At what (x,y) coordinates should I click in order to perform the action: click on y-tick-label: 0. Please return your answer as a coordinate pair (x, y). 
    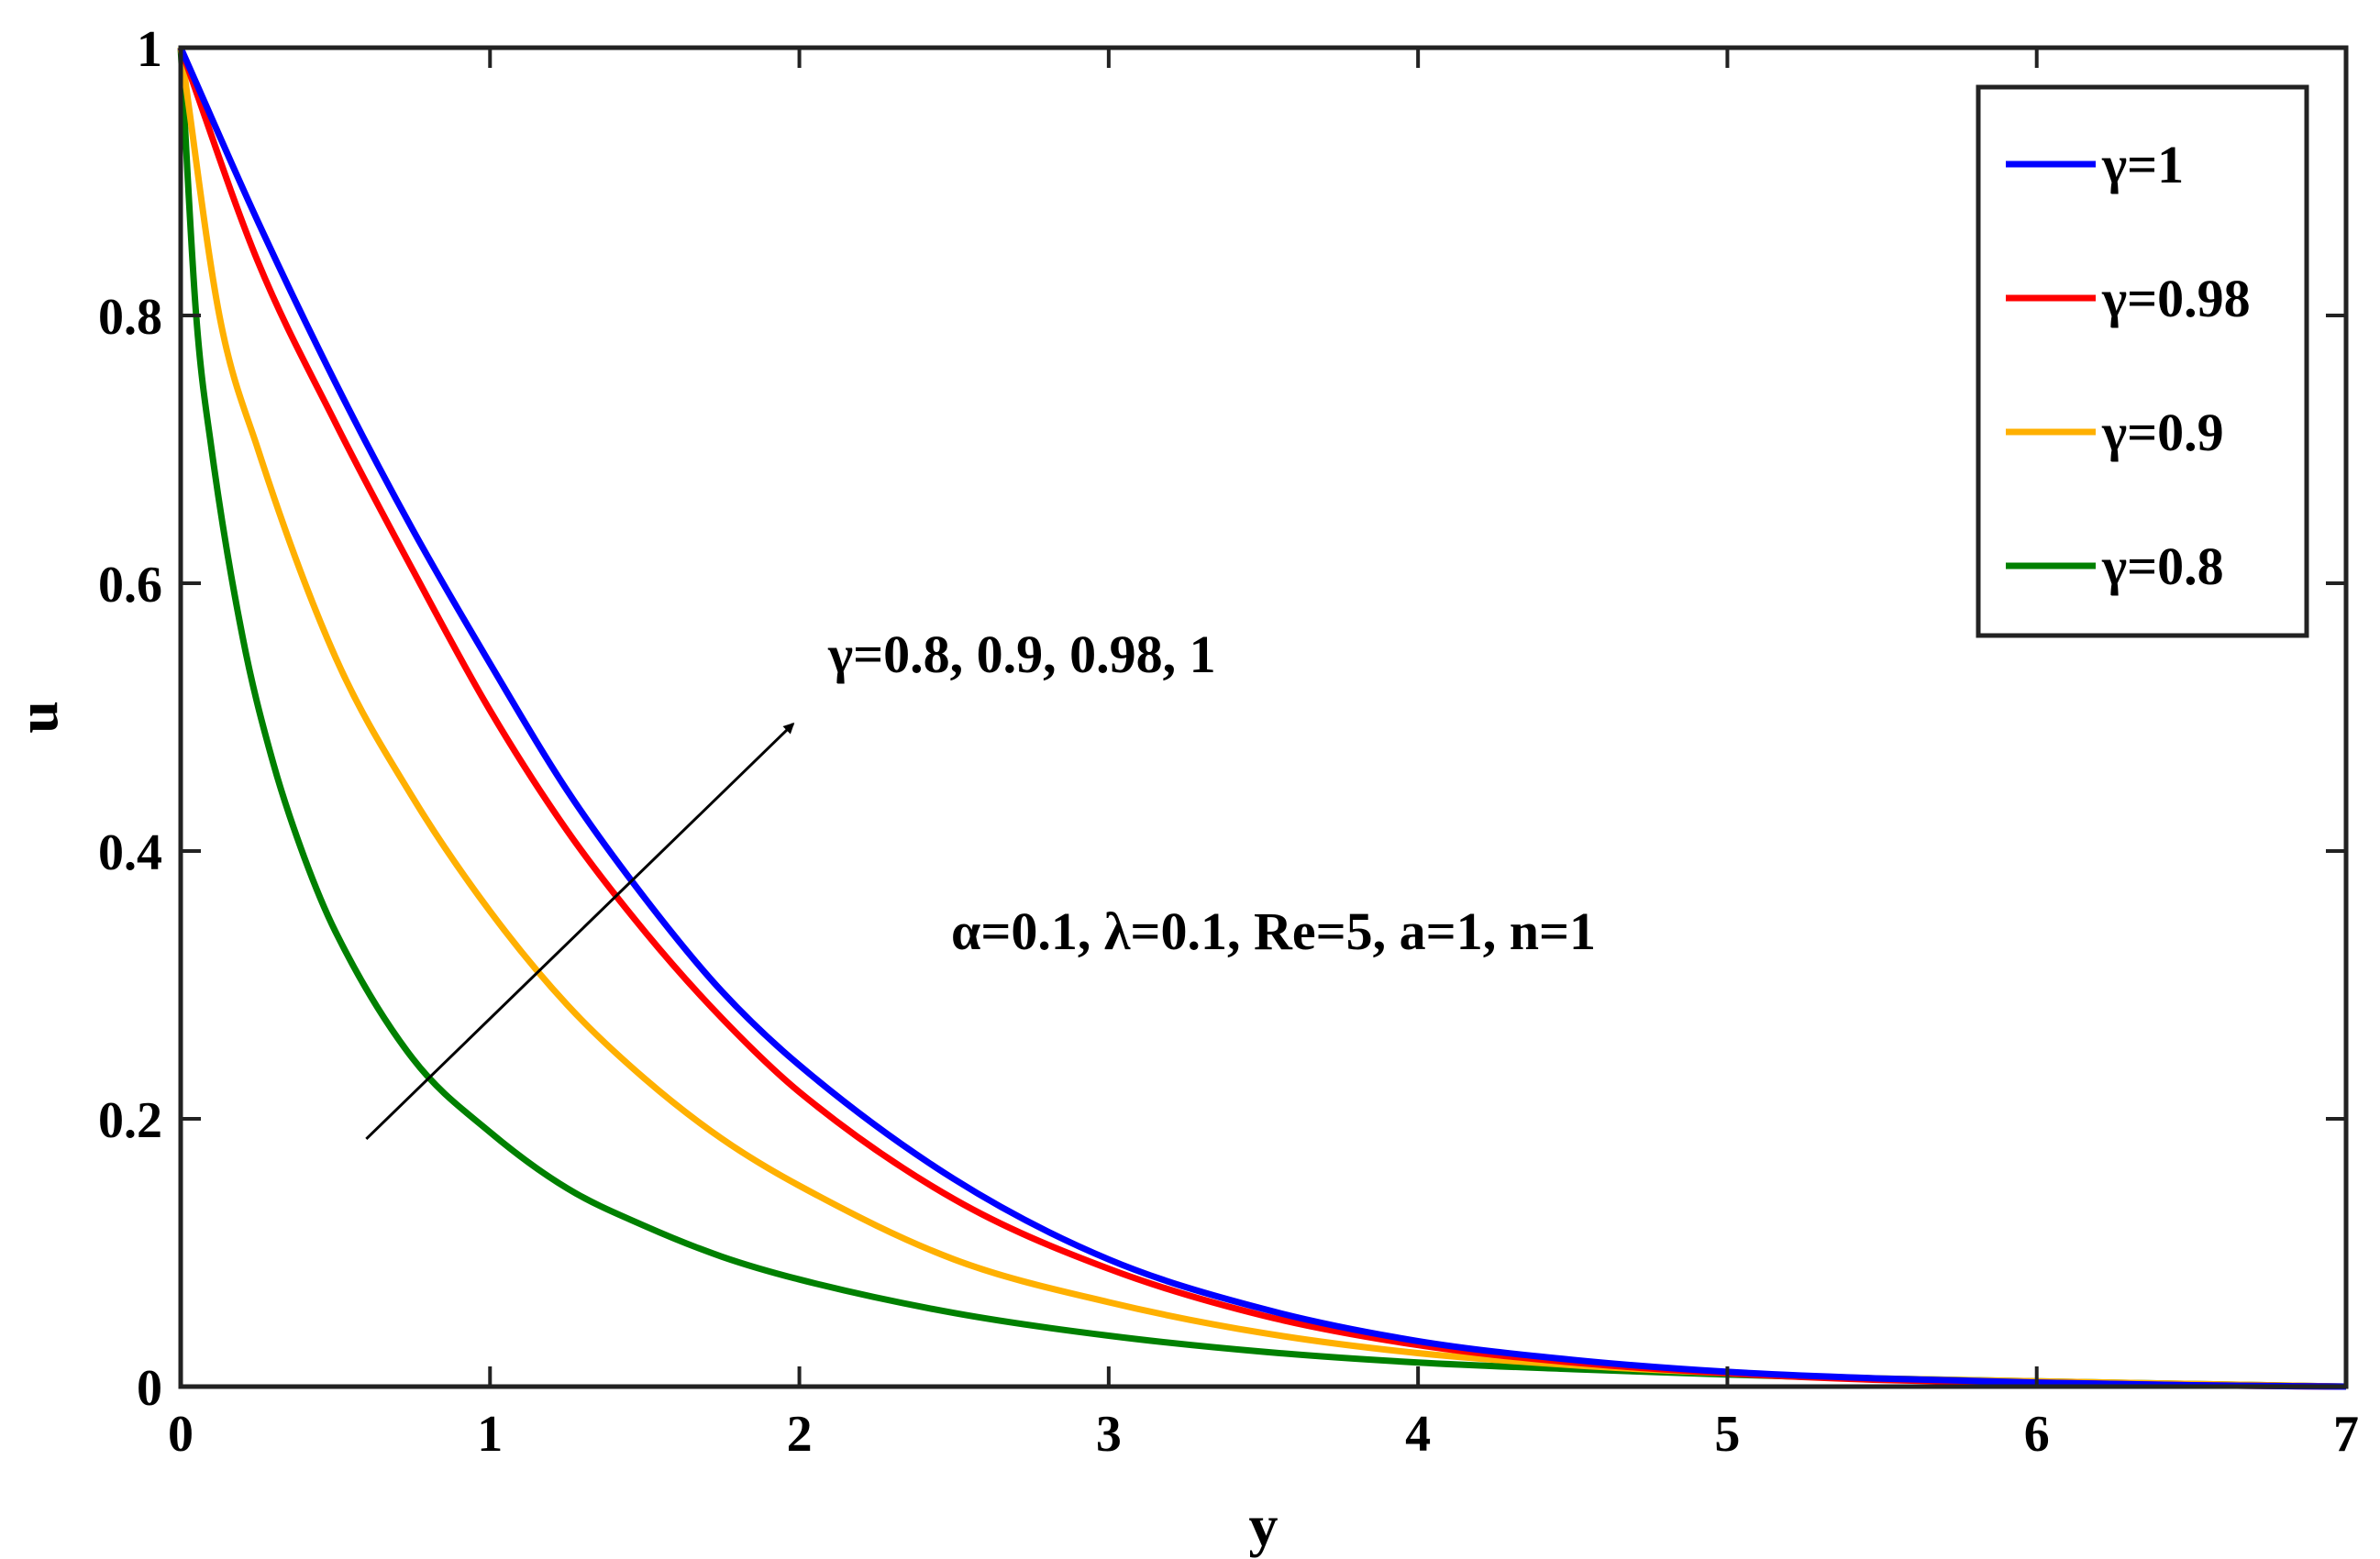
    Looking at the image, I should click on (149, 1388).